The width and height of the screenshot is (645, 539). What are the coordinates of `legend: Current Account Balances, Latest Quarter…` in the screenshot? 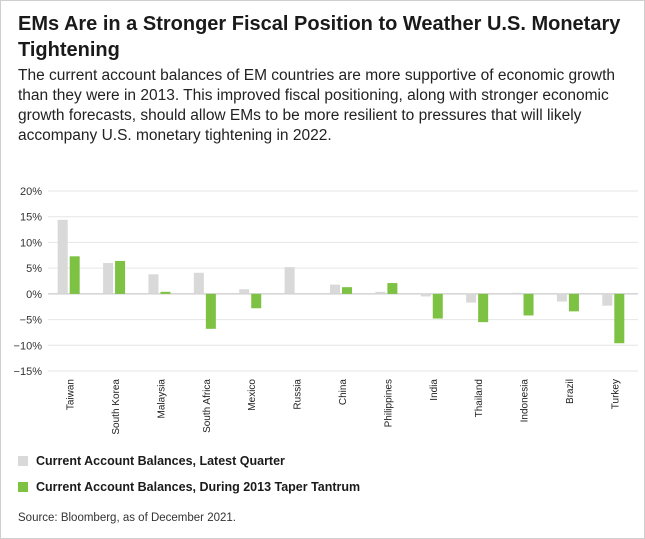 It's located at (189, 474).